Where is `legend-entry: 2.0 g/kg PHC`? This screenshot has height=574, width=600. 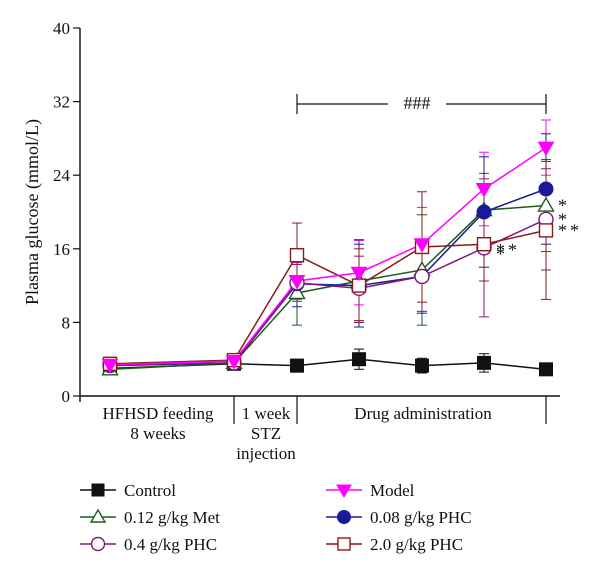
legend-entry: 2.0 g/kg PHC is located at coordinates (394, 544).